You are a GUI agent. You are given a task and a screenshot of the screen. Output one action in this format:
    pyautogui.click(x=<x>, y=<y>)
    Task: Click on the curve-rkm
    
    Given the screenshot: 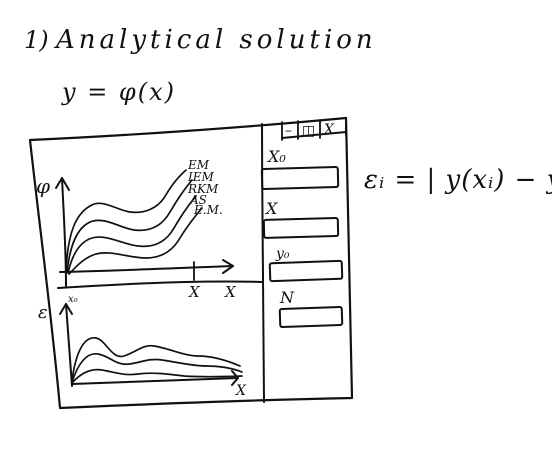 What is the action you would take?
    pyautogui.click(x=129, y=226)
    